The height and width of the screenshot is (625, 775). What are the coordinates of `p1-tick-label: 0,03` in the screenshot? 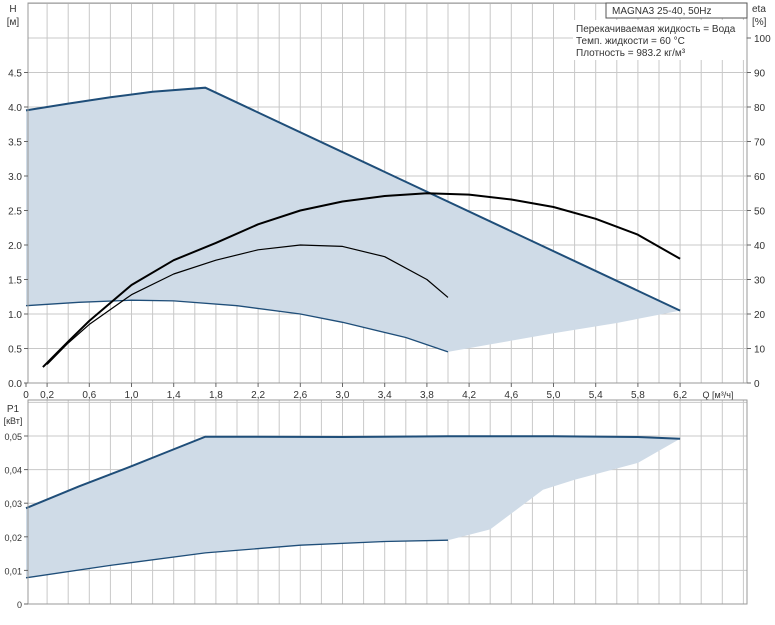 It's located at (13, 504).